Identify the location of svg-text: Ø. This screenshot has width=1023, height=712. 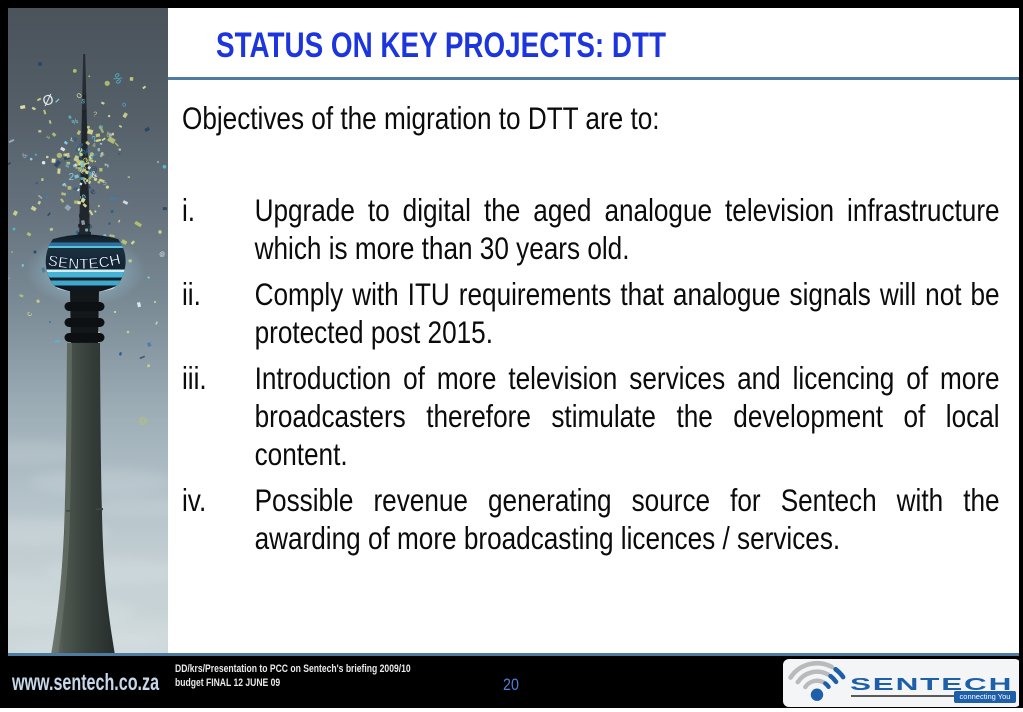
(48, 100).